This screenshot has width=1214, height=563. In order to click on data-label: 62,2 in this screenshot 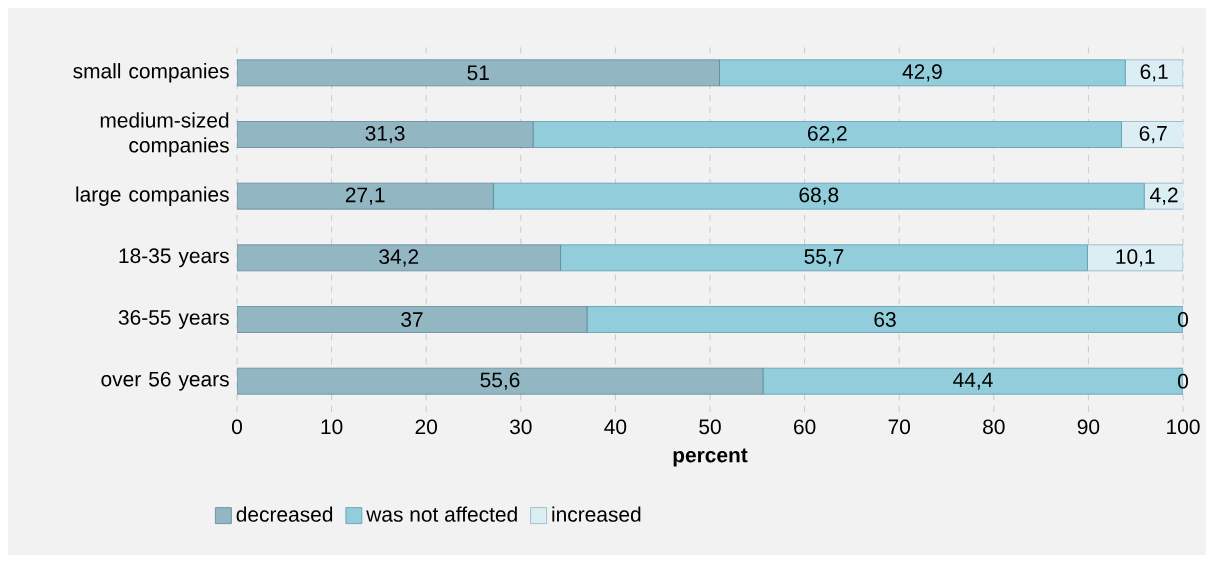, I will do `click(827, 134)`.